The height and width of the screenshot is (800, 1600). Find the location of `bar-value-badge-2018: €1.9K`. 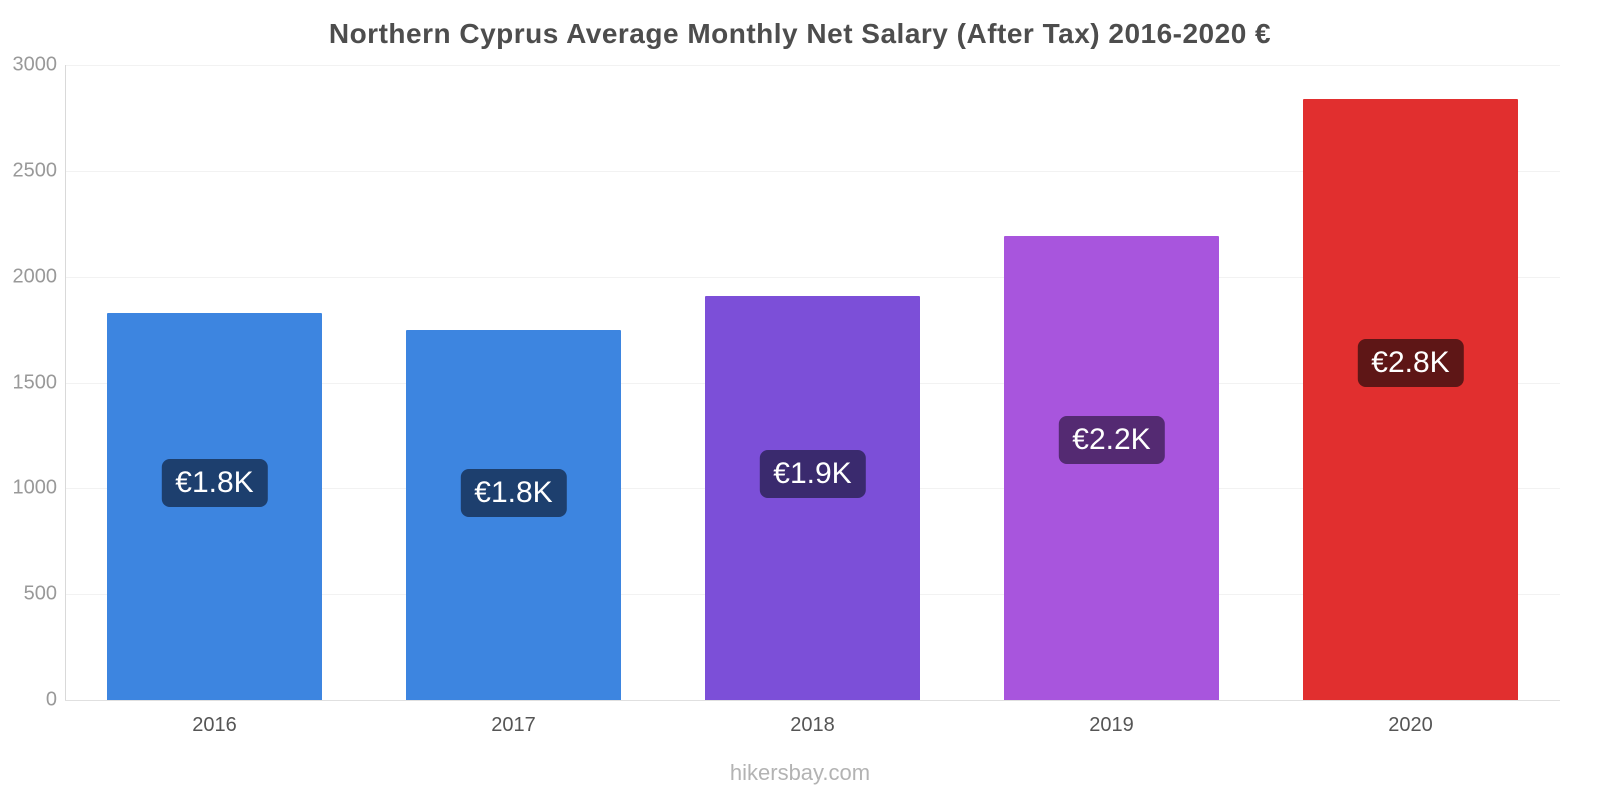

bar-value-badge-2018: €1.9K is located at coordinates (812, 473).